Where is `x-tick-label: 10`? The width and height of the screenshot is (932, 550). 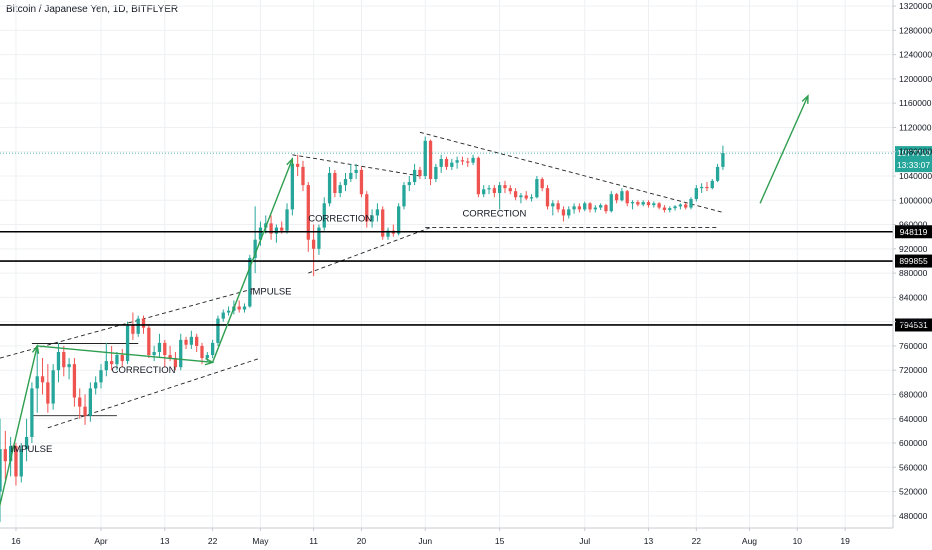 x-tick-label: 10 is located at coordinates (798, 541).